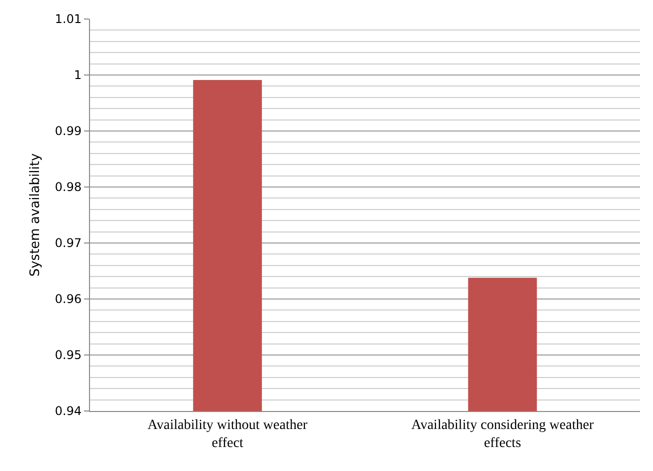 Image resolution: width=653 pixels, height=471 pixels. Describe the element at coordinates (68, 243) in the screenshot. I see `y-tick-label: 0.97` at that location.